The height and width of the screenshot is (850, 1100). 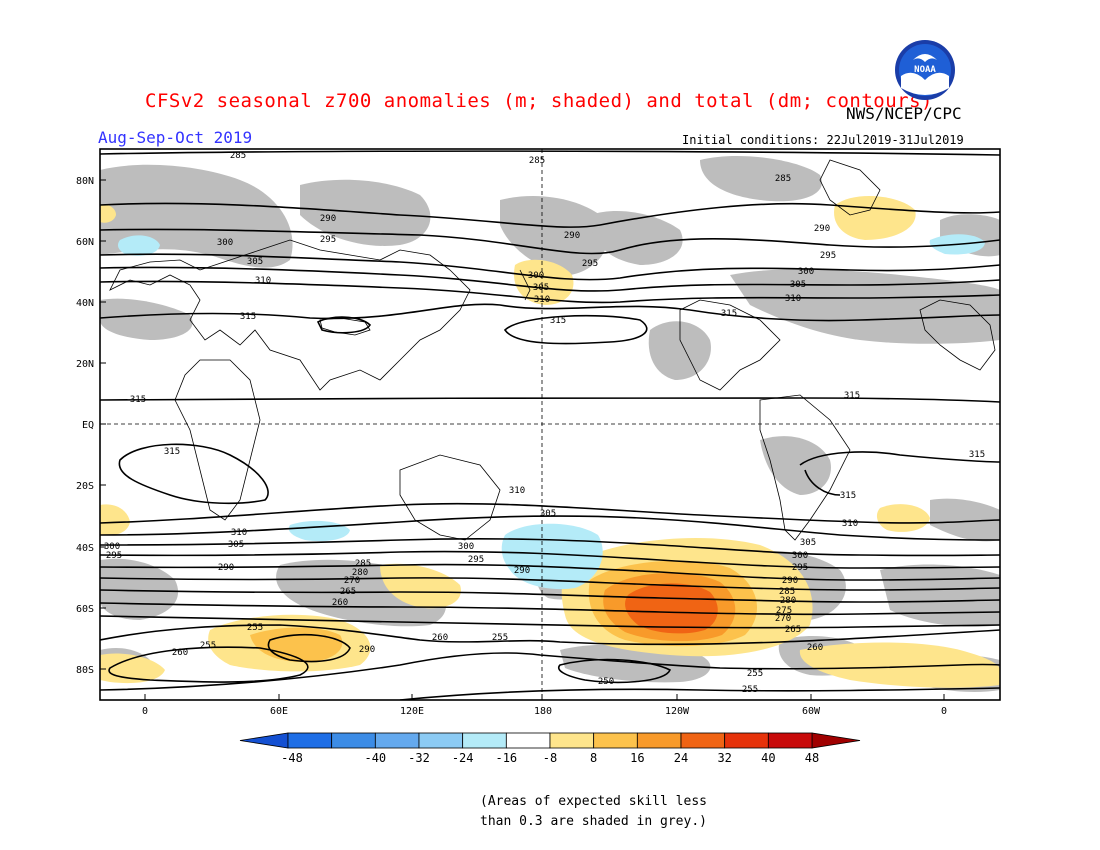 I want to click on lat-label: 20N, so click(x=85, y=364).